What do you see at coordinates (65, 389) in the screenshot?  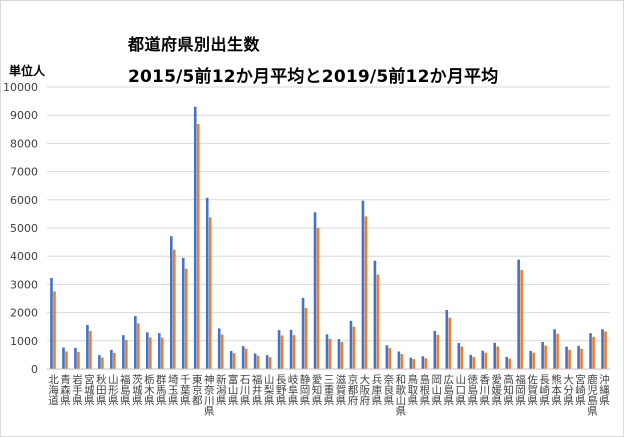 I see `x-tick-label: 青森県` at bounding box center [65, 389].